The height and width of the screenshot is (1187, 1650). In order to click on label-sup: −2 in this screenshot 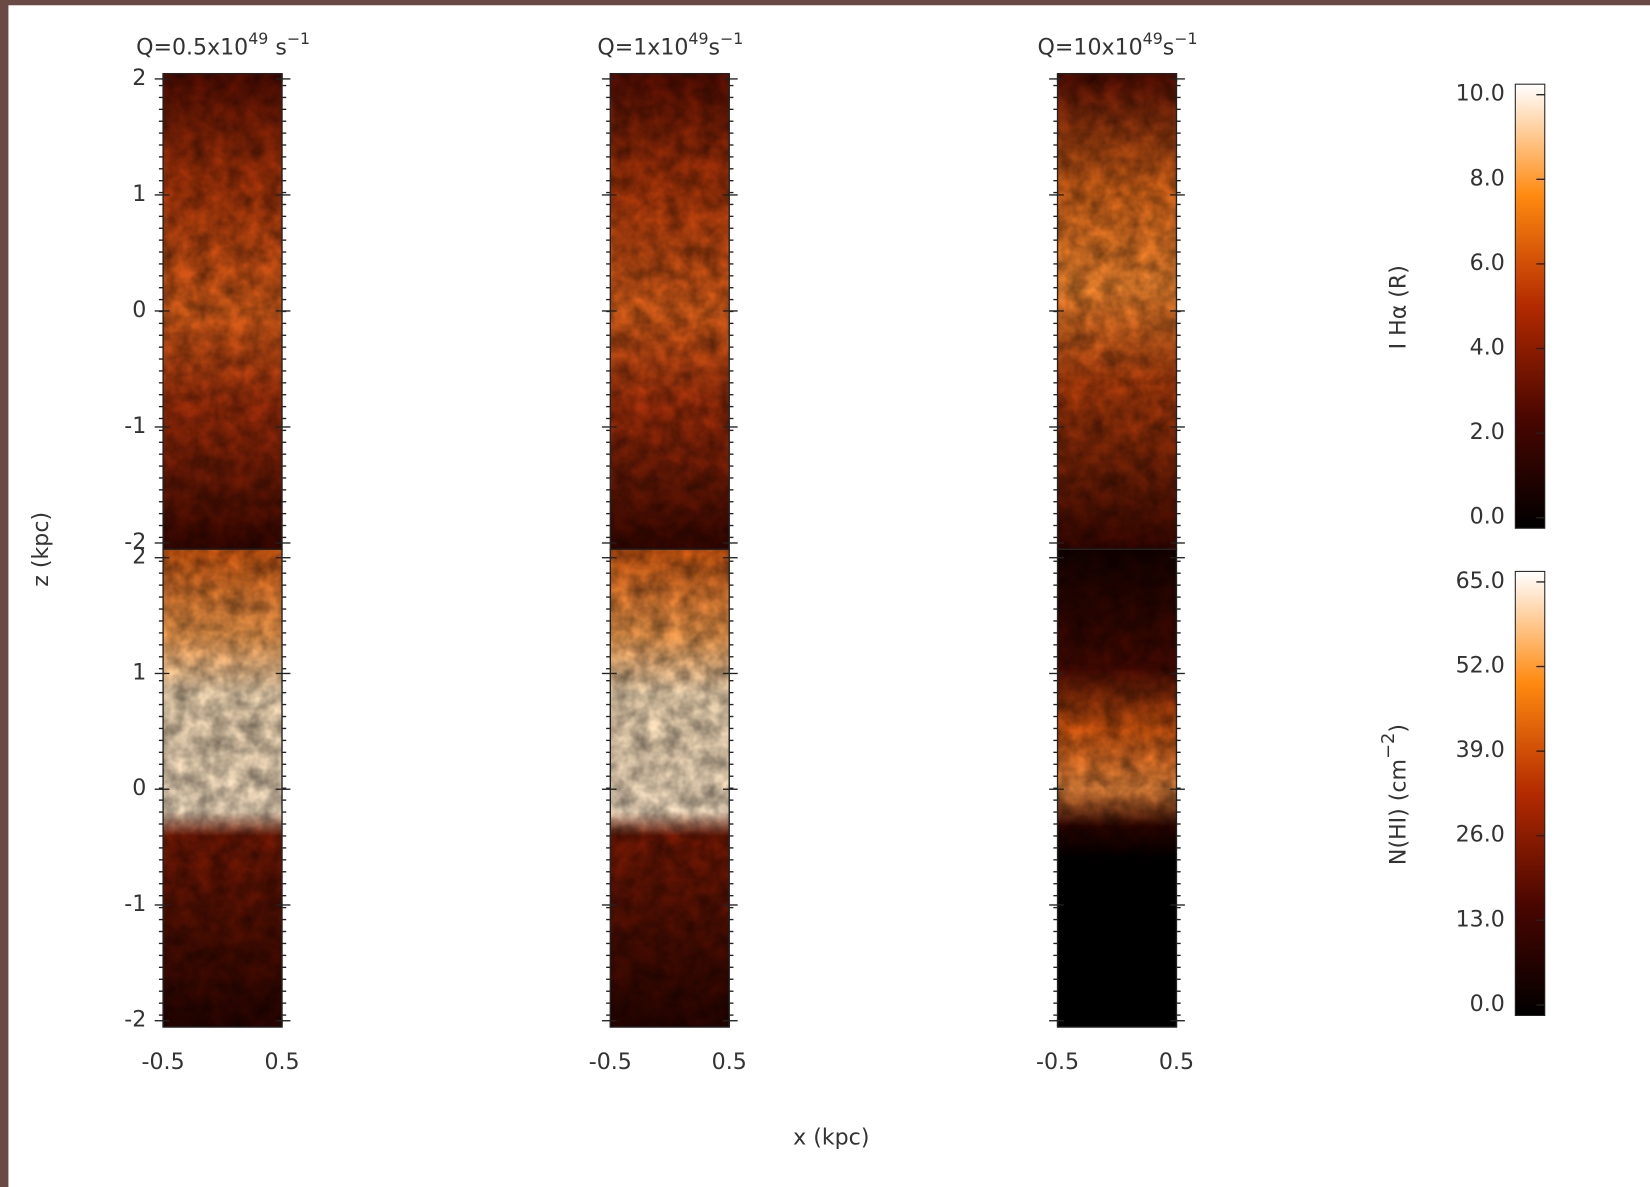, I will do `click(1388, 746)`.